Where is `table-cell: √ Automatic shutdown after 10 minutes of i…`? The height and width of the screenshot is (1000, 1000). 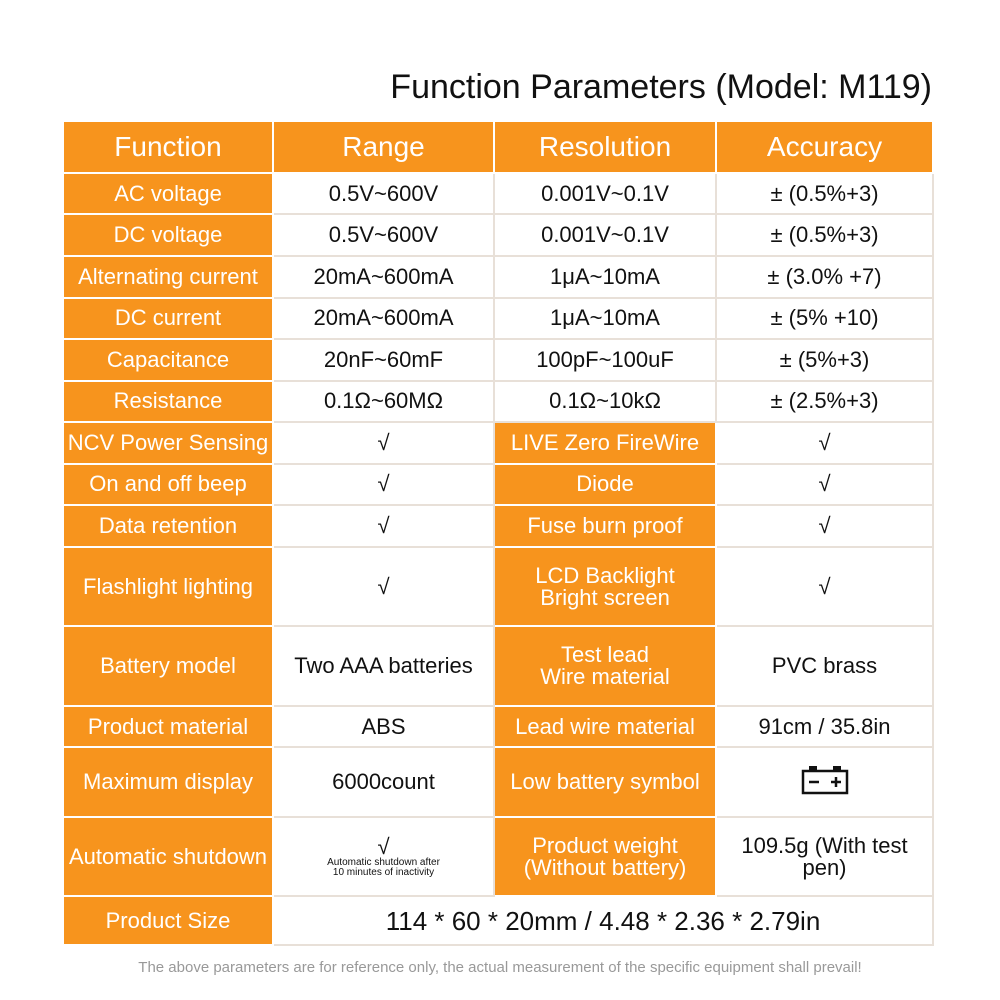
table-cell: √ Automatic shutdown after 10 minutes of i… is located at coordinates (383, 856).